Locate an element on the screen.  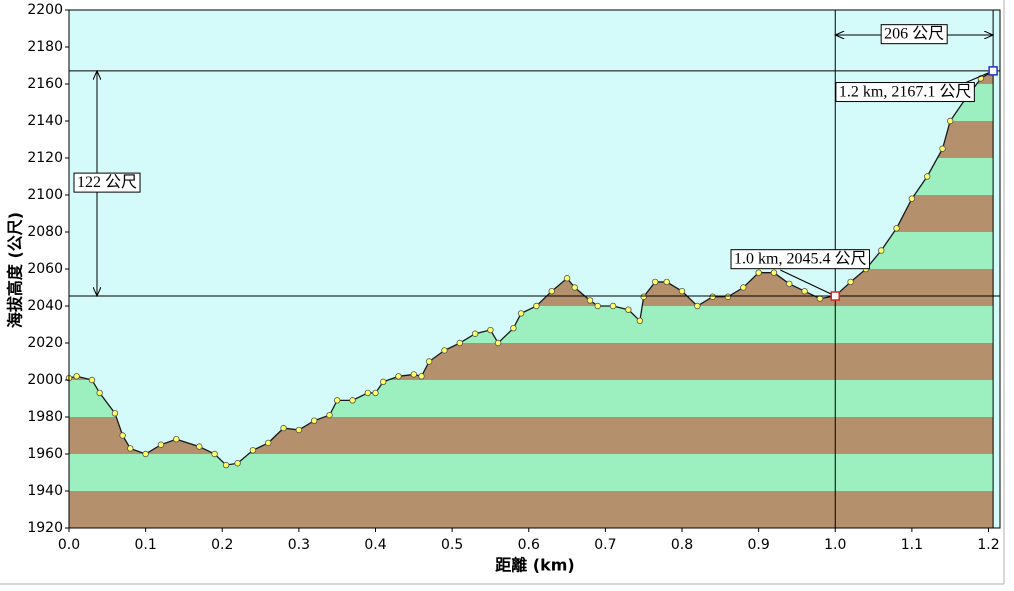
y-tick-label: 2080 is located at coordinates (45, 232).